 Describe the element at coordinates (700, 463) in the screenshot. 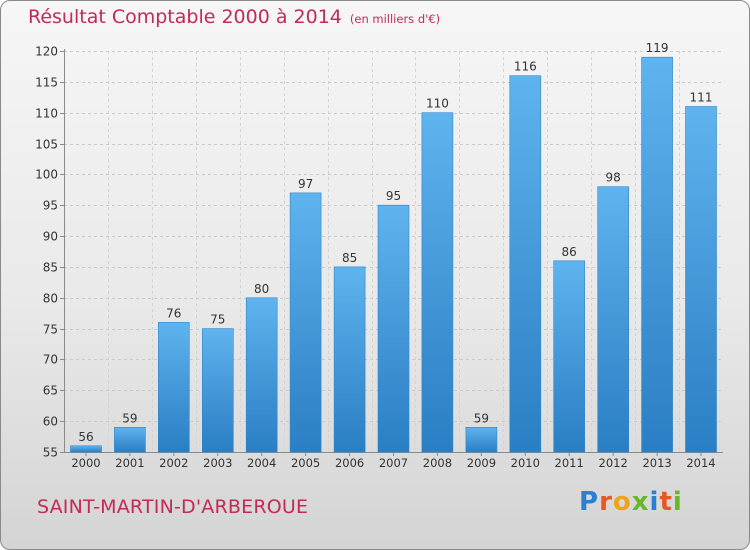

I see `x-tick-label-2014: 2014` at that location.